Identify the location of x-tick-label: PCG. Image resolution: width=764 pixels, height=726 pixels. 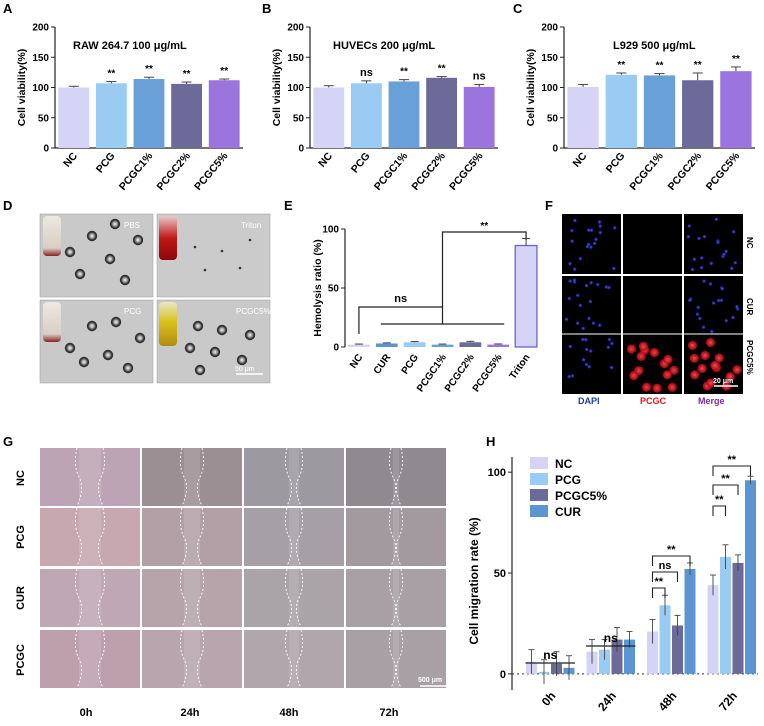
(361, 162).